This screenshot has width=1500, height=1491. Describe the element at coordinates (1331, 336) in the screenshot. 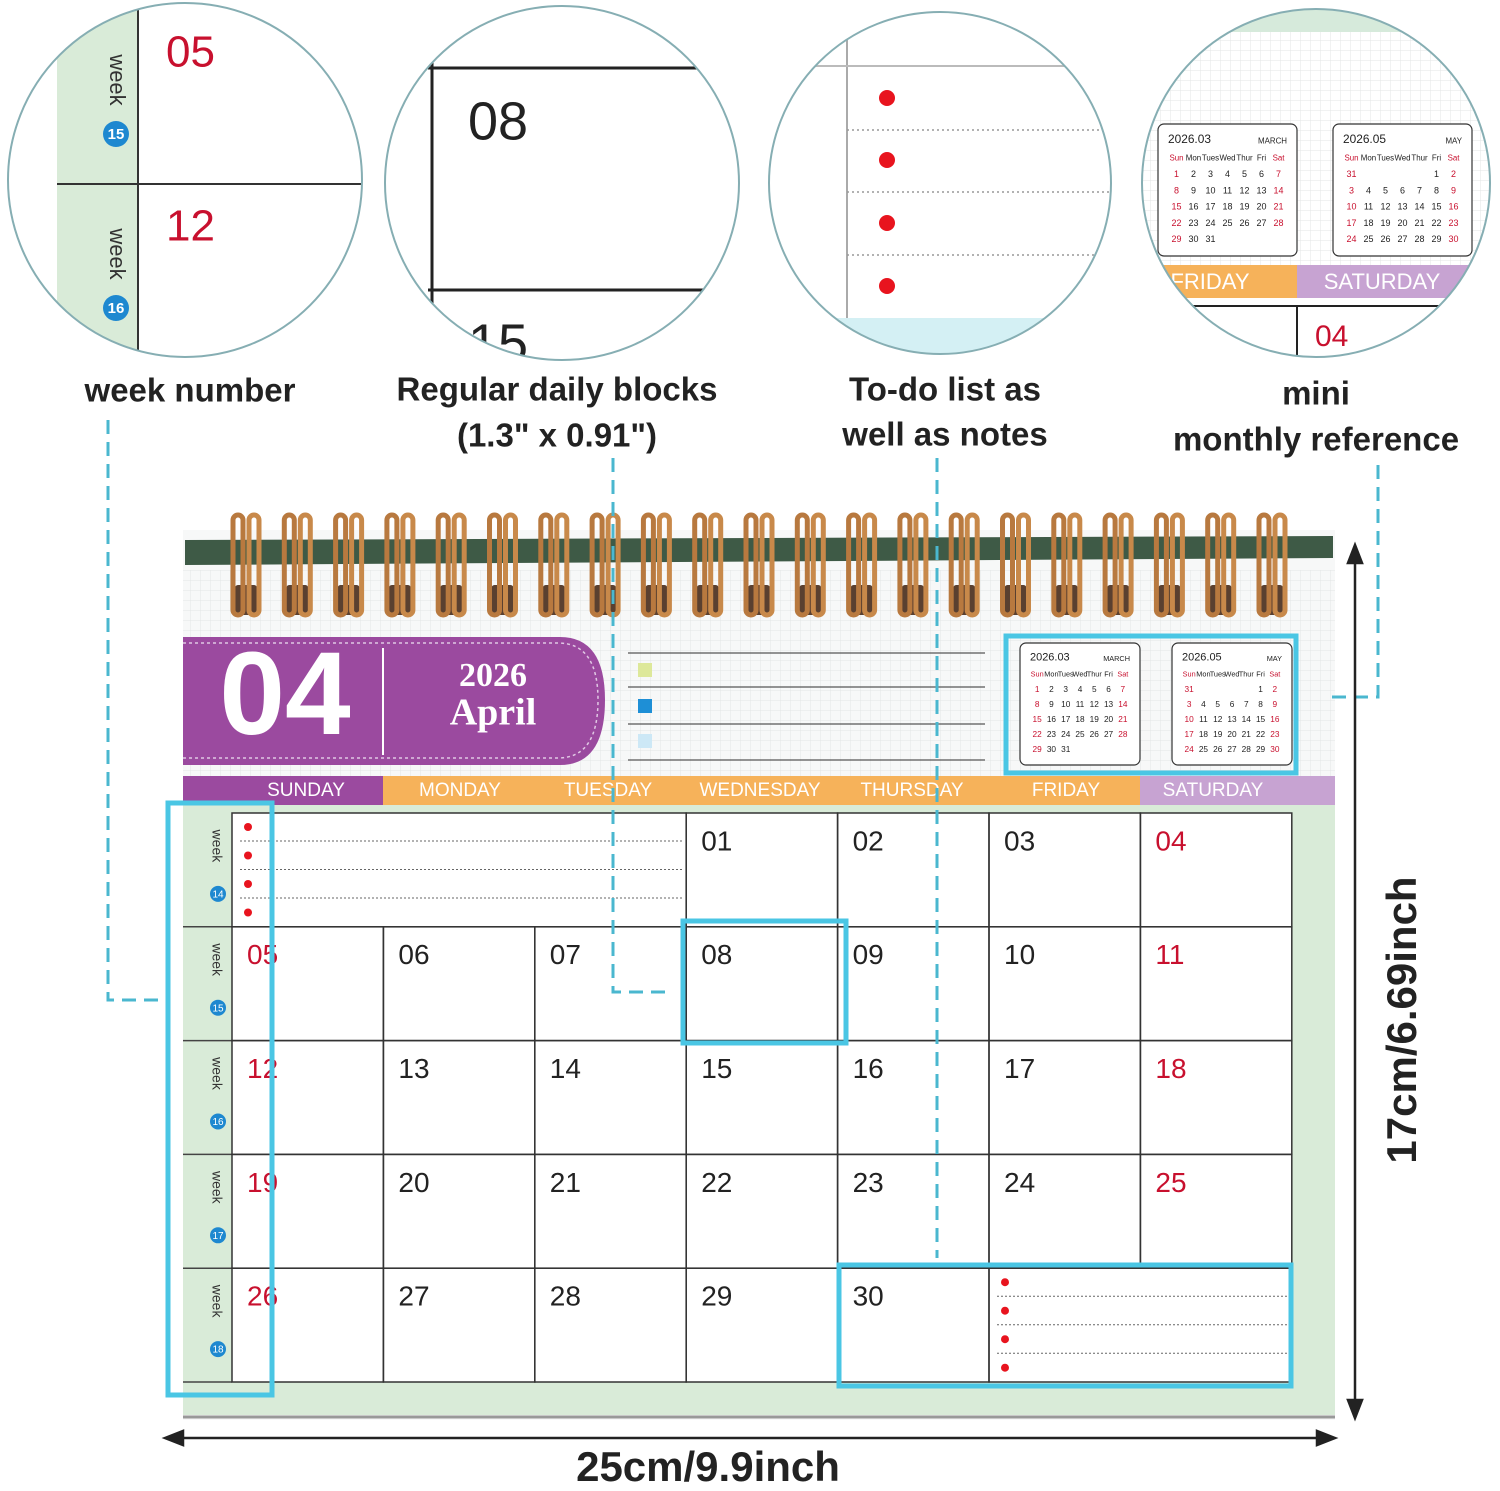

I see `day-number: 04` at that location.